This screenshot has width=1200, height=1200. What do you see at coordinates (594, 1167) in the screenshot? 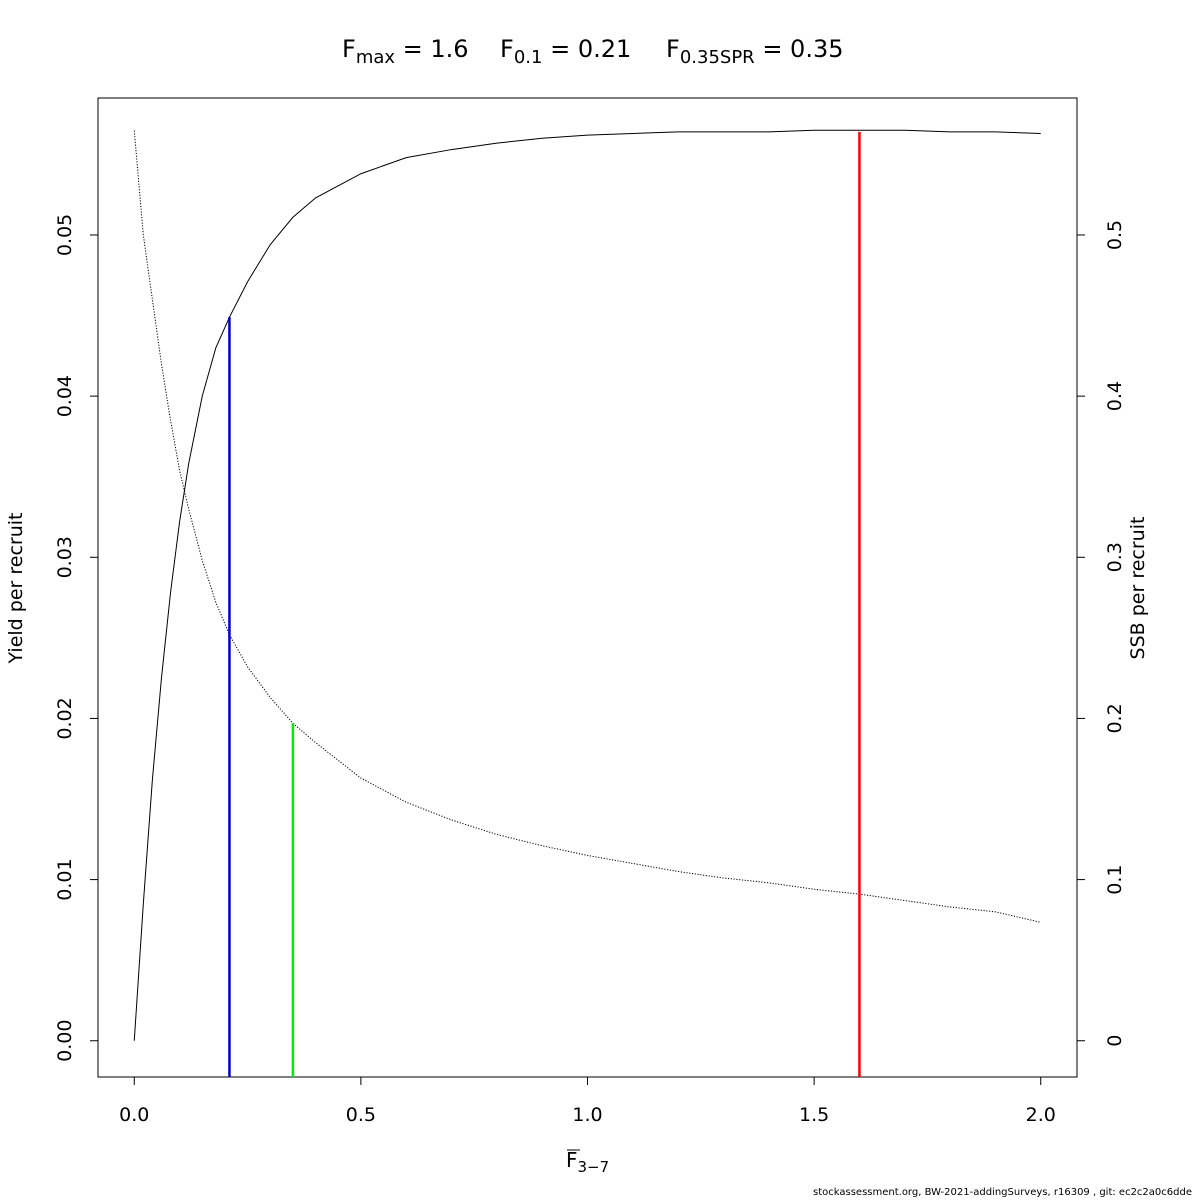
I see `x-axis-label-sub: 3−7` at bounding box center [594, 1167].